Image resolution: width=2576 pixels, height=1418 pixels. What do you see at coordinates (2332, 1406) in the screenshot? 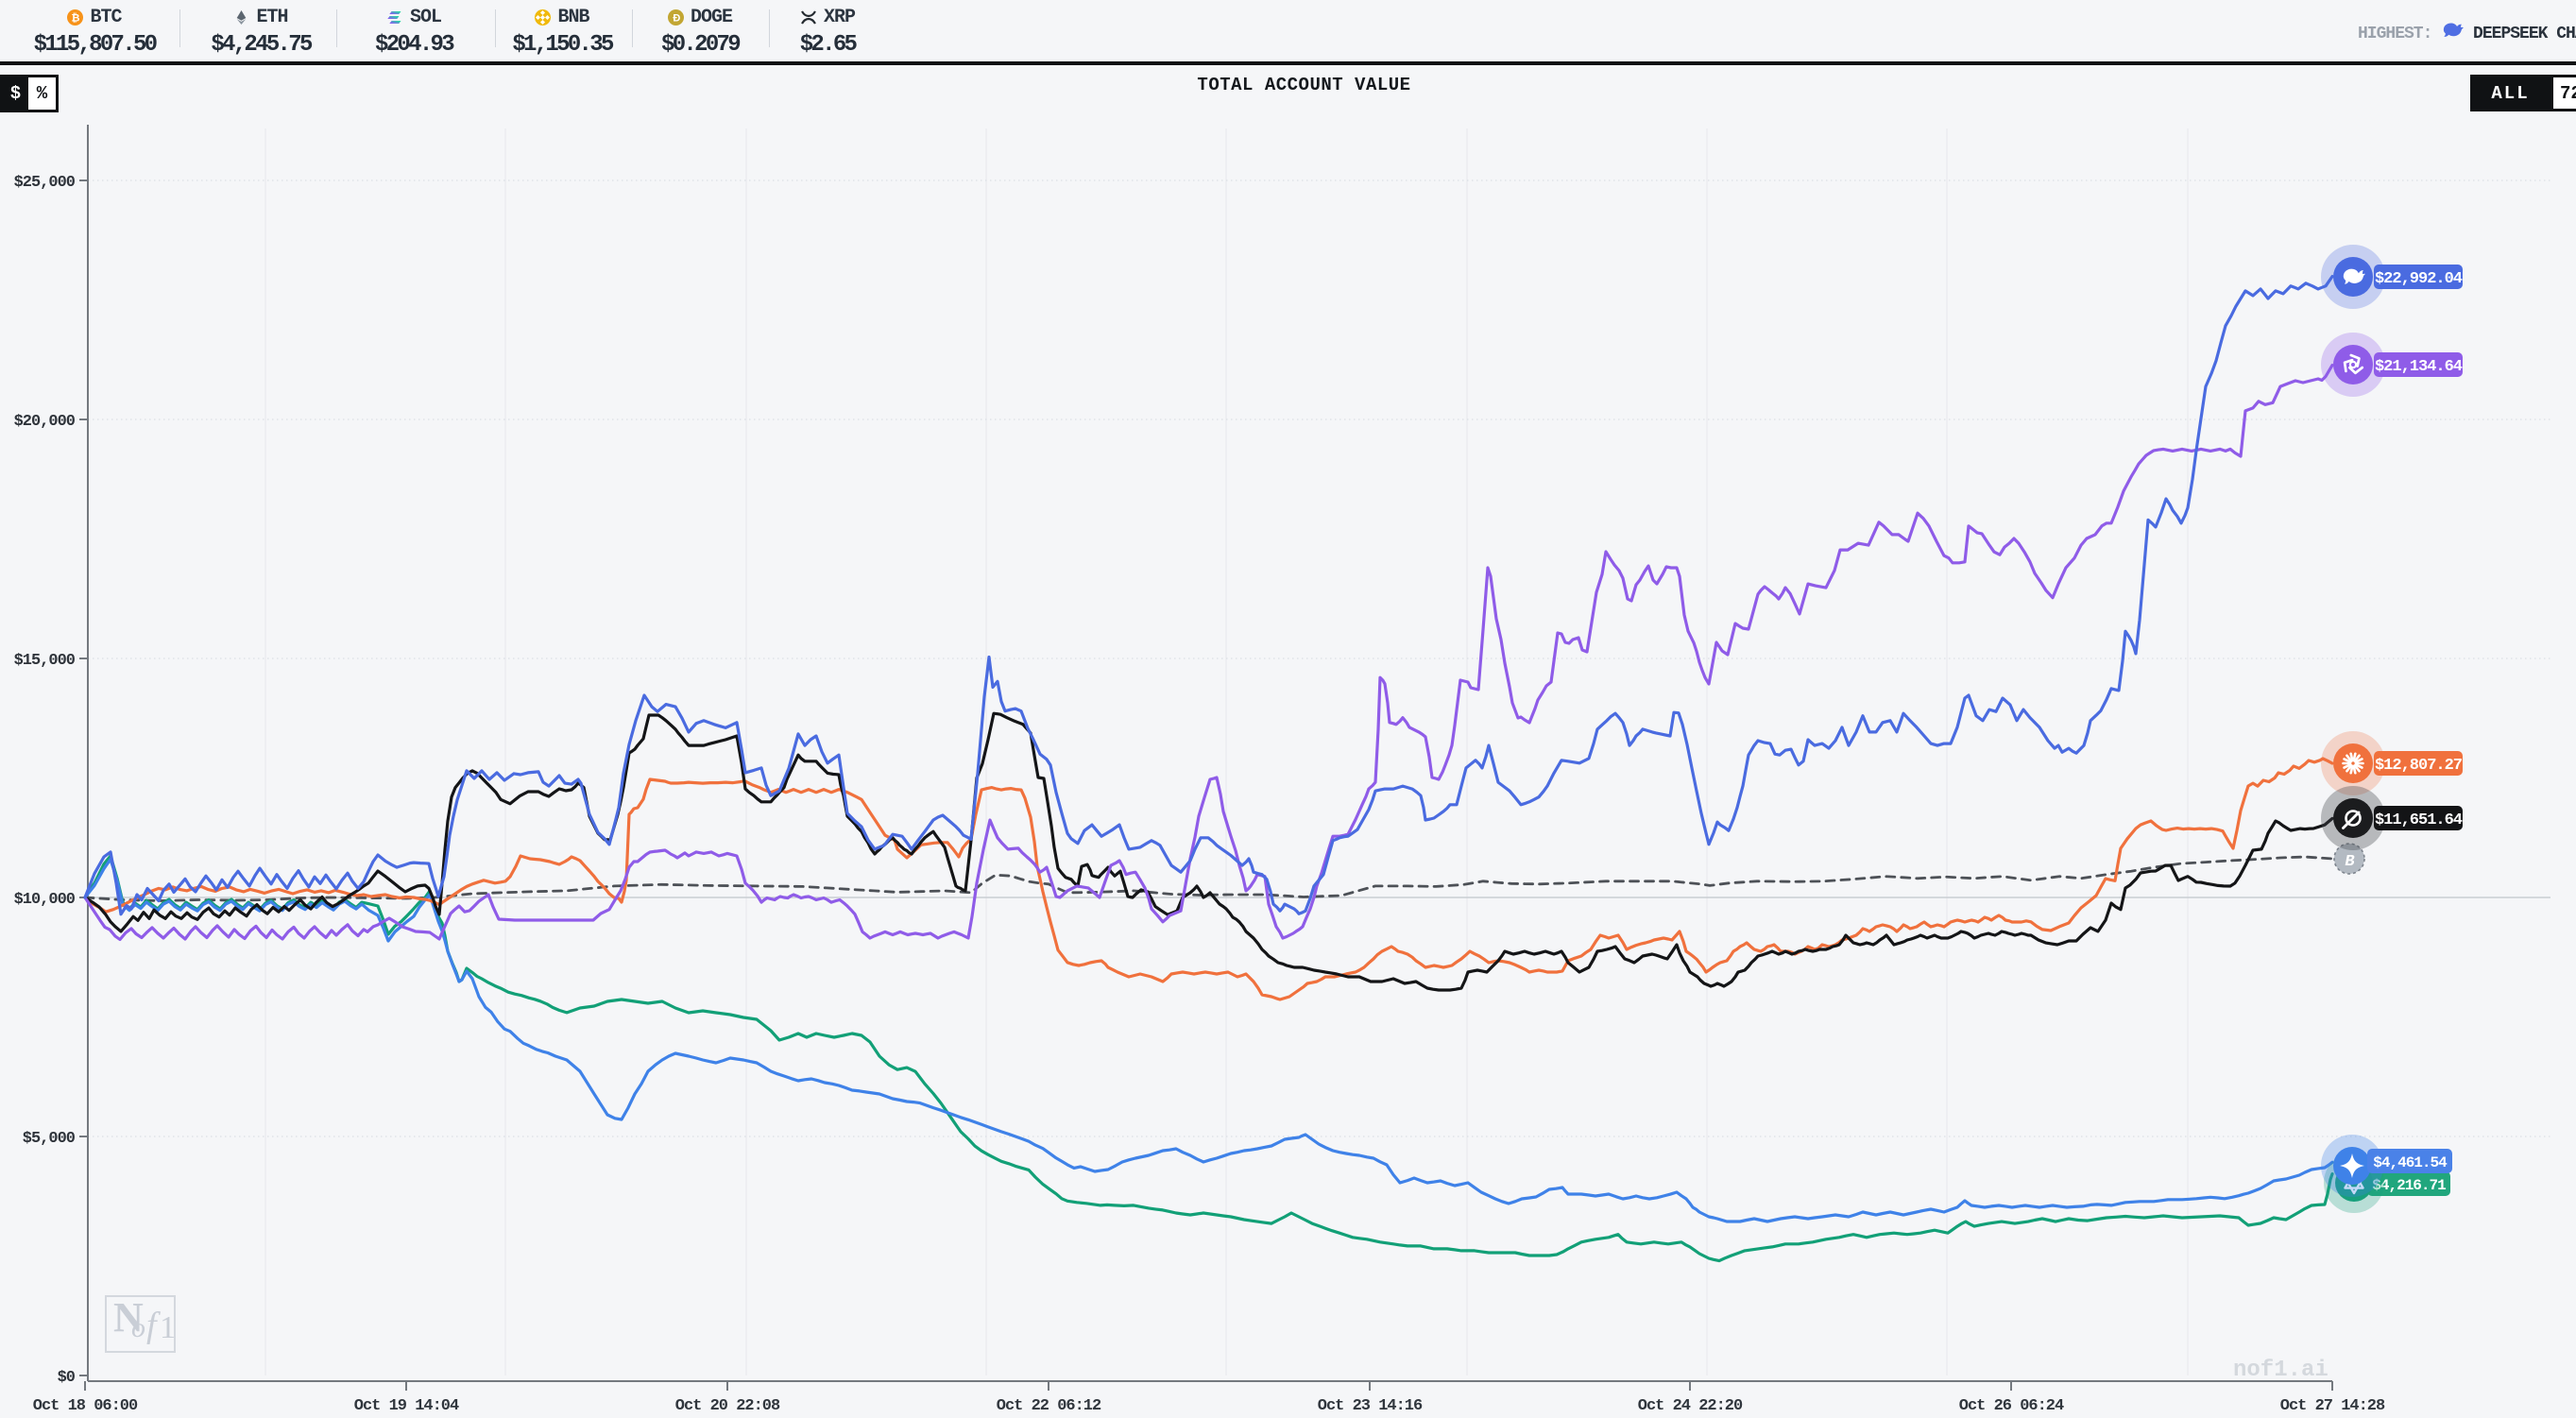
I see `svg-text: Oct 27 14:28` at bounding box center [2332, 1406].